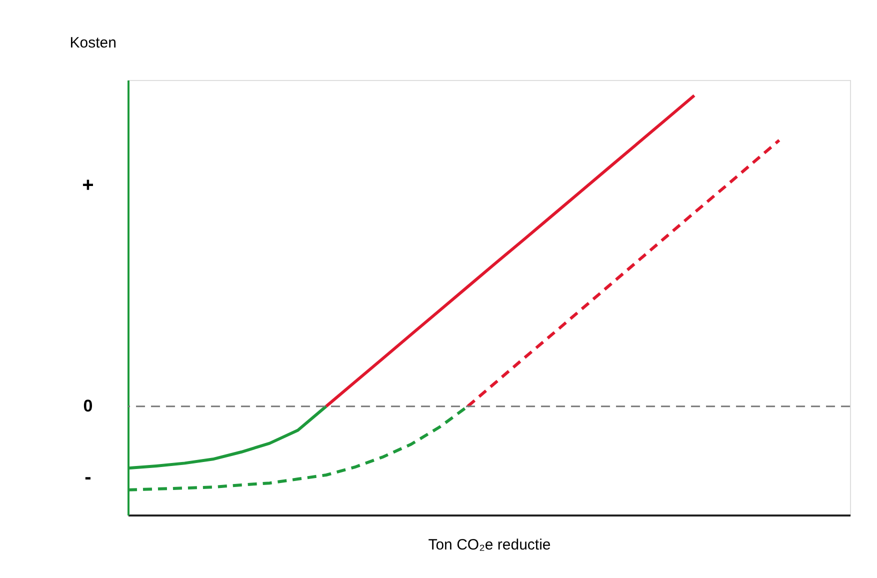 Image resolution: width=877 pixels, height=578 pixels. I want to click on y-axis-title: Kosten, so click(93, 43).